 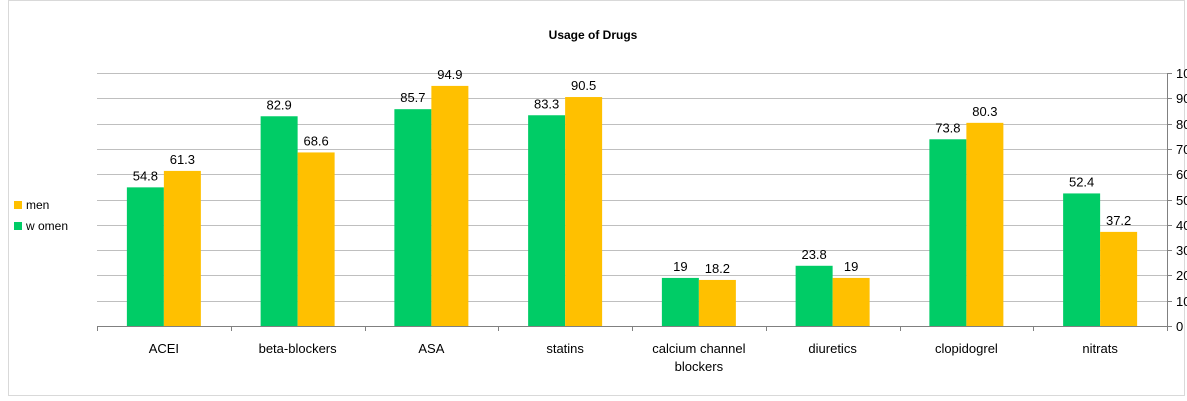 I want to click on y-tick-label: 0, so click(x=1179, y=326).